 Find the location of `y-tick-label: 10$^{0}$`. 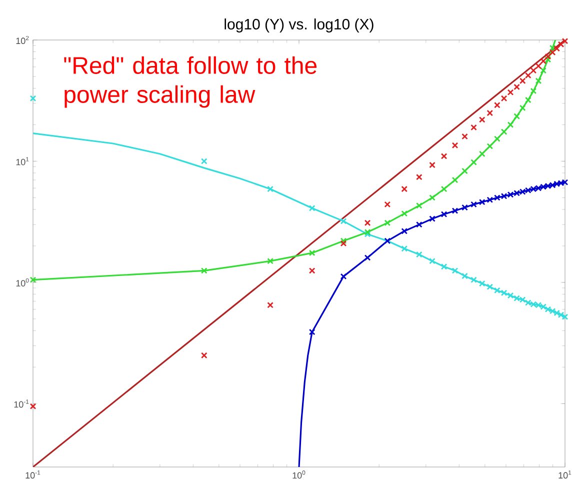

y-tick-label: 10$^{0}$ is located at coordinates (22, 282).